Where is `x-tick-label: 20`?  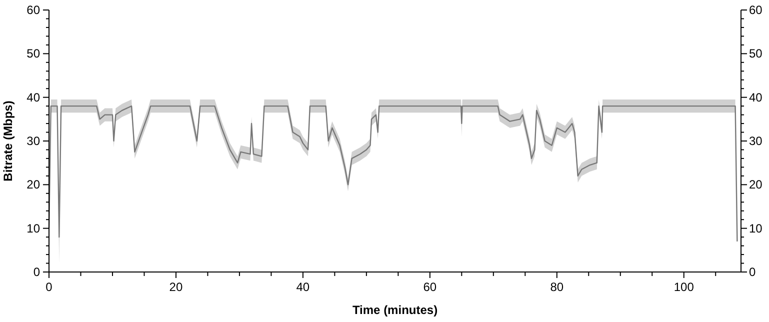 x-tick-label: 20 is located at coordinates (176, 287).